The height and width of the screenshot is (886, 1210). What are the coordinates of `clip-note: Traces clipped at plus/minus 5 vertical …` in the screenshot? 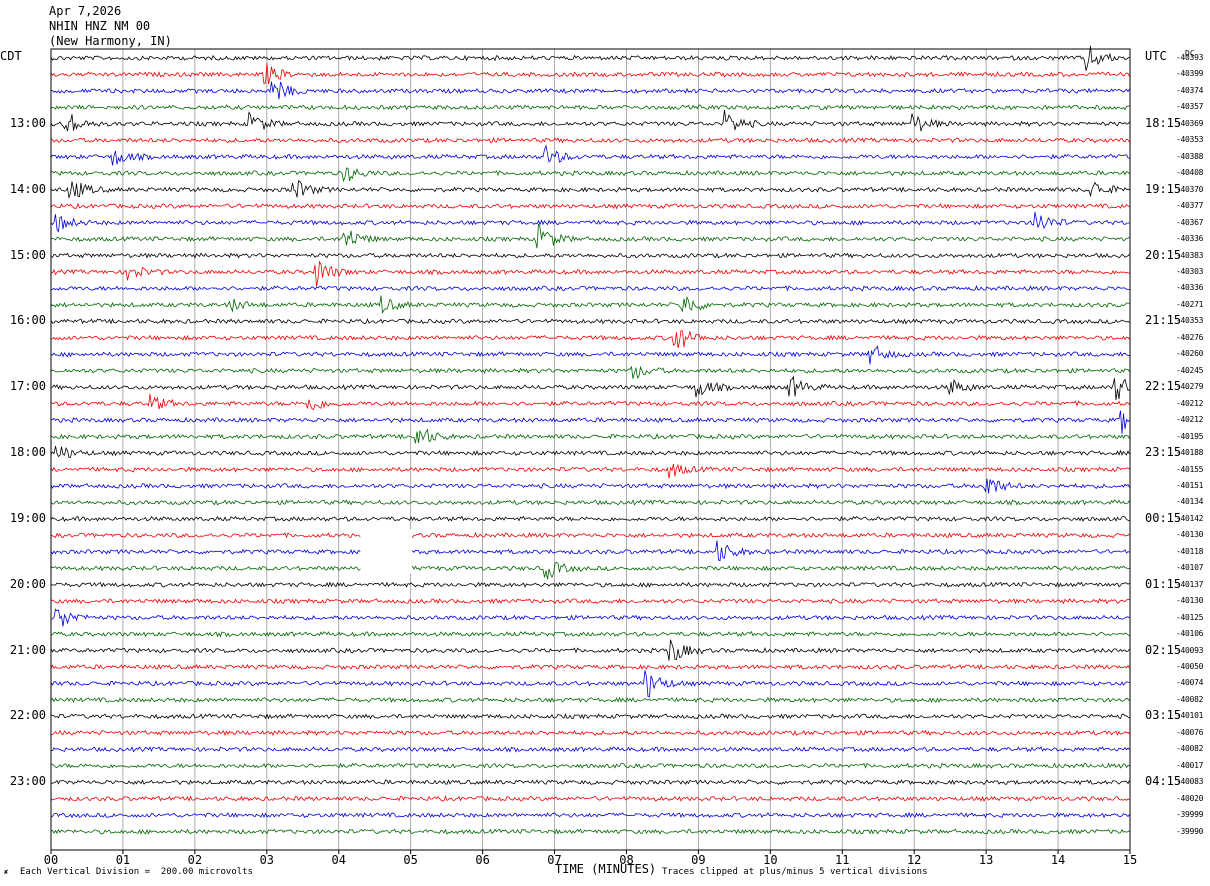 It's located at (795, 872).